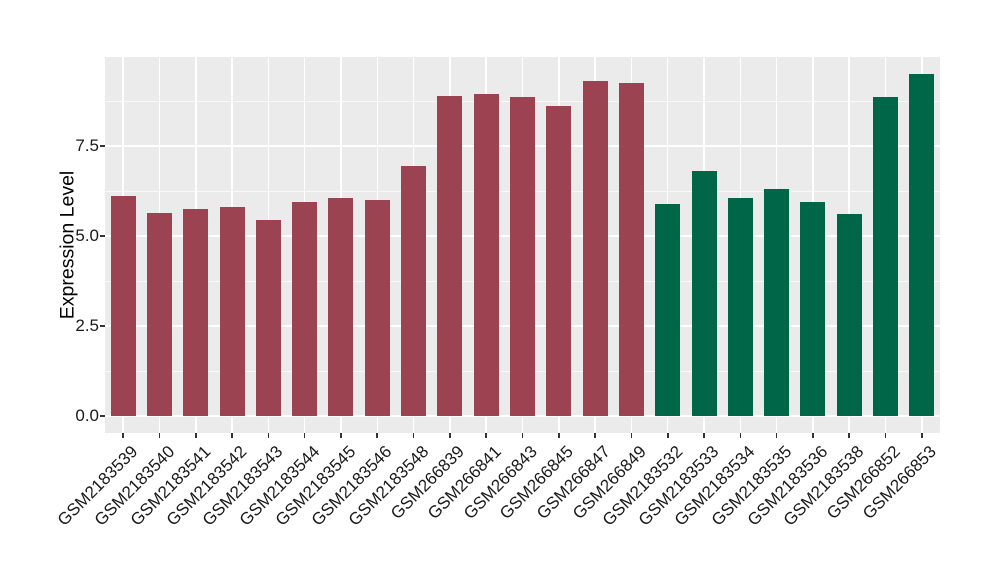 This screenshot has width=1000, height=580. I want to click on y-tick-label: 5.0, so click(87, 235).